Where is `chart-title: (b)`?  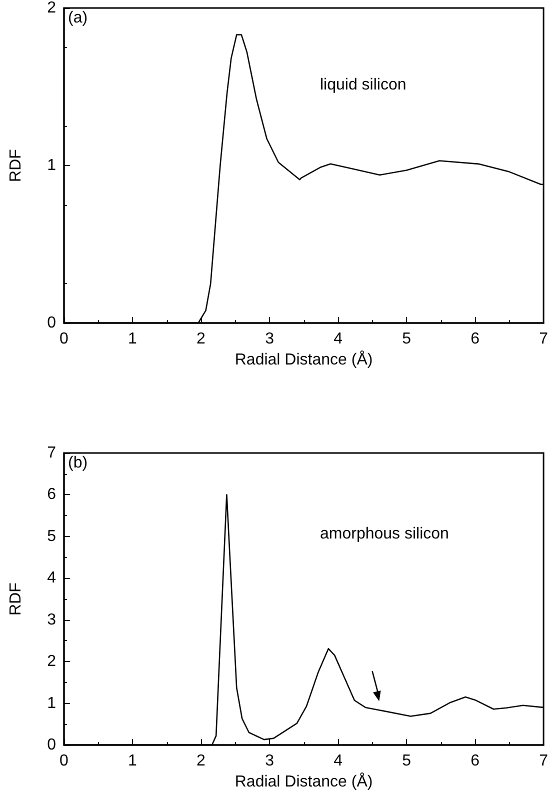
chart-title: (b) is located at coordinates (78, 463).